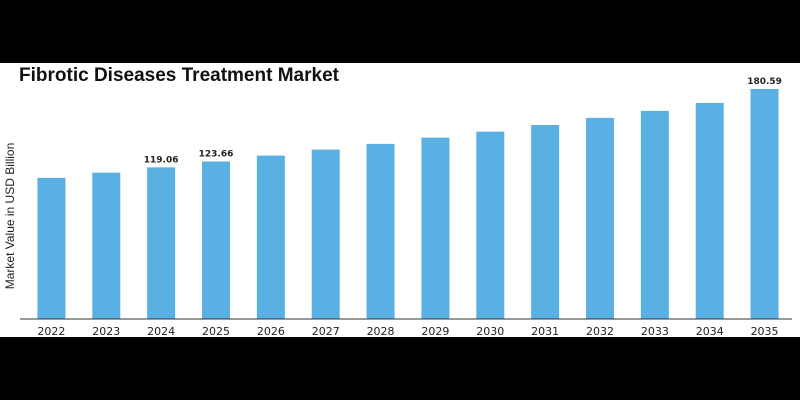 The height and width of the screenshot is (400, 800). What do you see at coordinates (435, 331) in the screenshot?
I see `x-tick-label-2029: 2029` at bounding box center [435, 331].